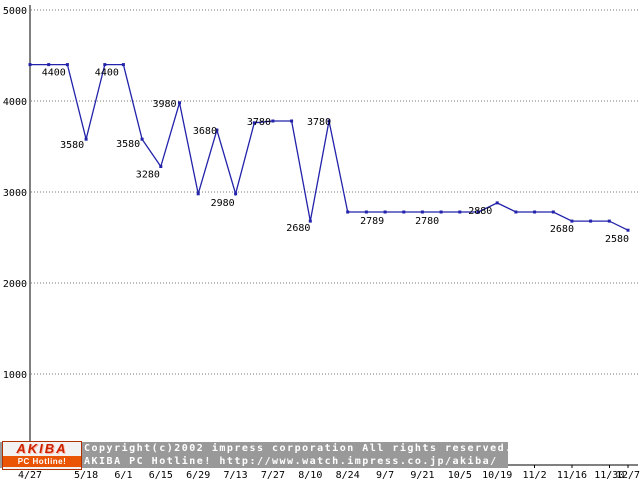 This screenshot has height=480, width=640. I want to click on x-tick-label: 6/29, so click(198, 475).